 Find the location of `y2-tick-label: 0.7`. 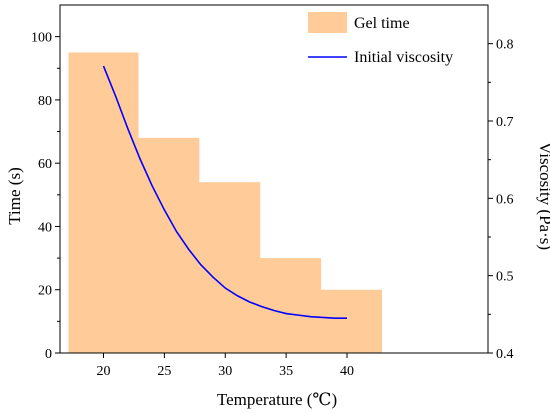

y2-tick-label: 0.7 is located at coordinates (505, 122).